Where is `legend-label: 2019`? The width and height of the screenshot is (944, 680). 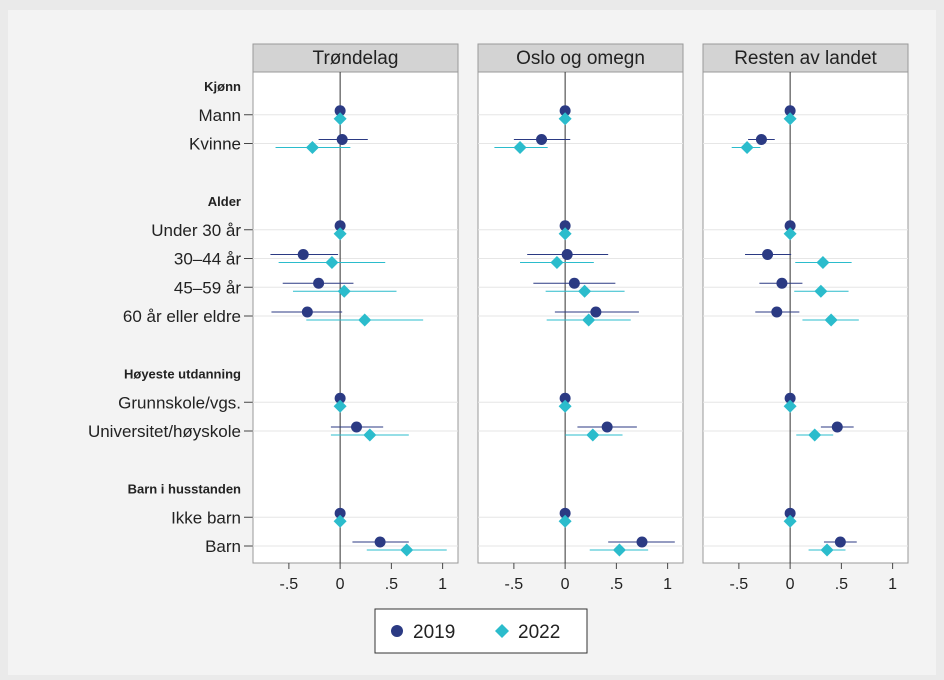
legend-label: 2019 is located at coordinates (434, 632).